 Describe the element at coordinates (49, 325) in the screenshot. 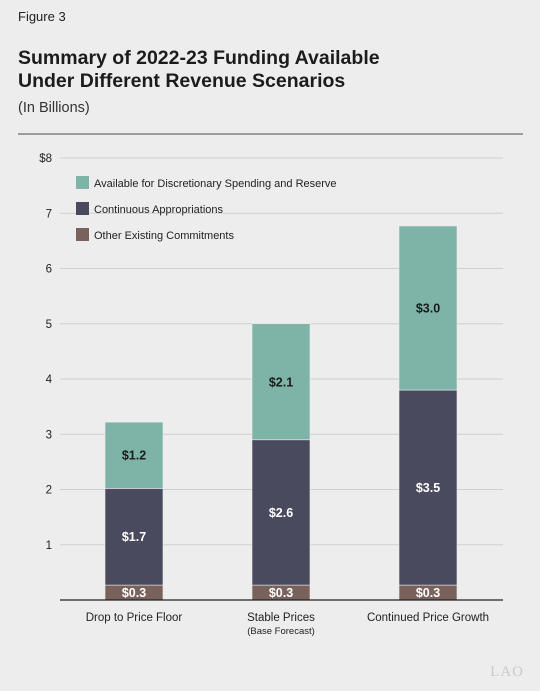

I see `y-tick-label: 5` at that location.